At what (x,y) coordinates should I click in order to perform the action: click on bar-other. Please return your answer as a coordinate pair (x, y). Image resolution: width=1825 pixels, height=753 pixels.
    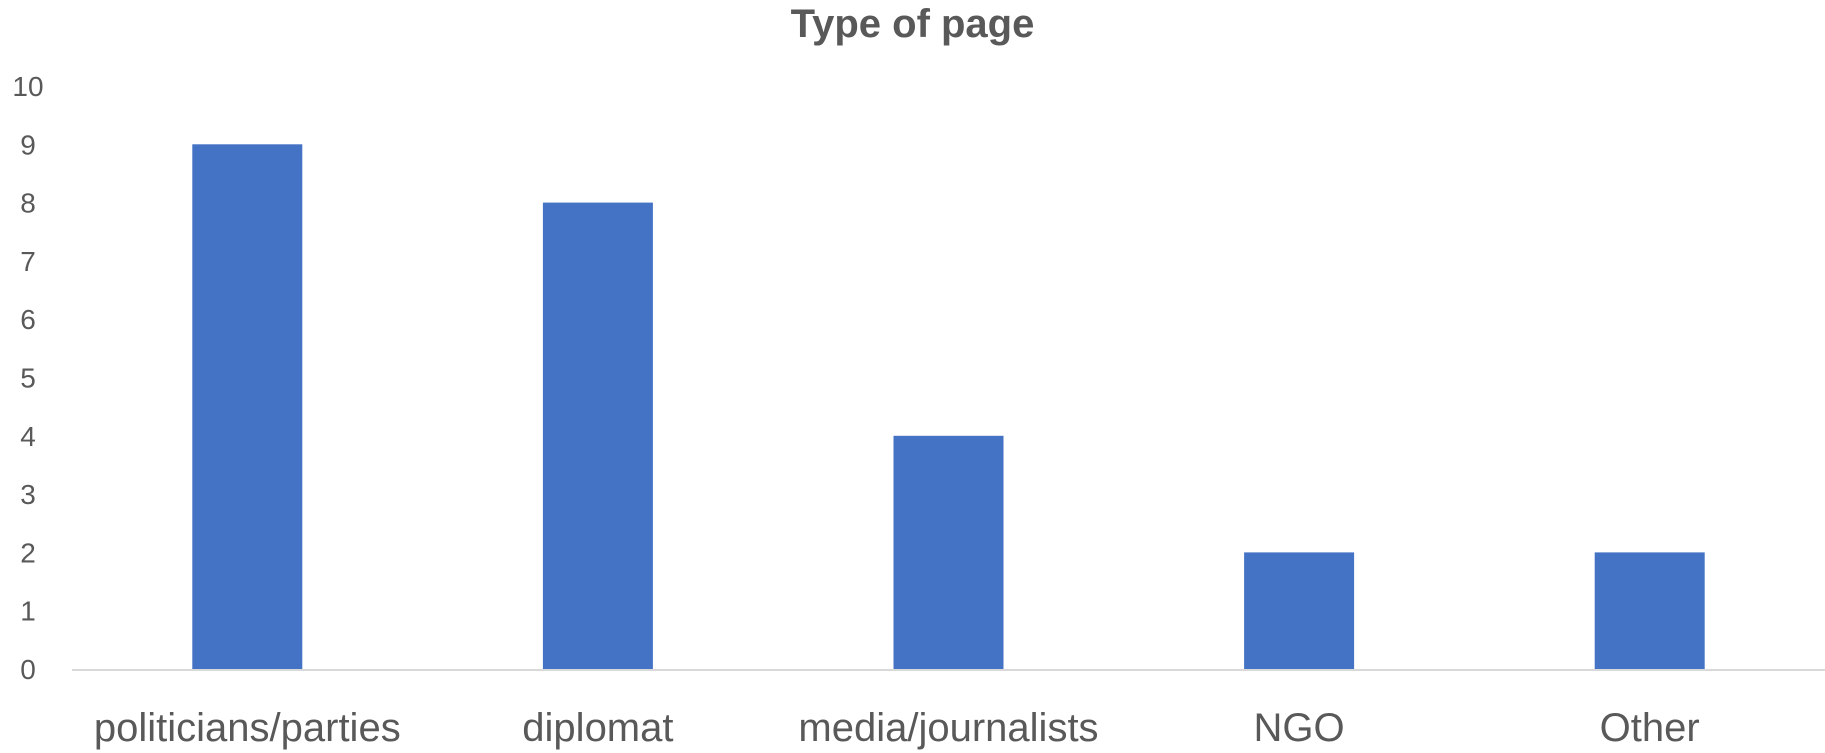
    Looking at the image, I should click on (1649, 610).